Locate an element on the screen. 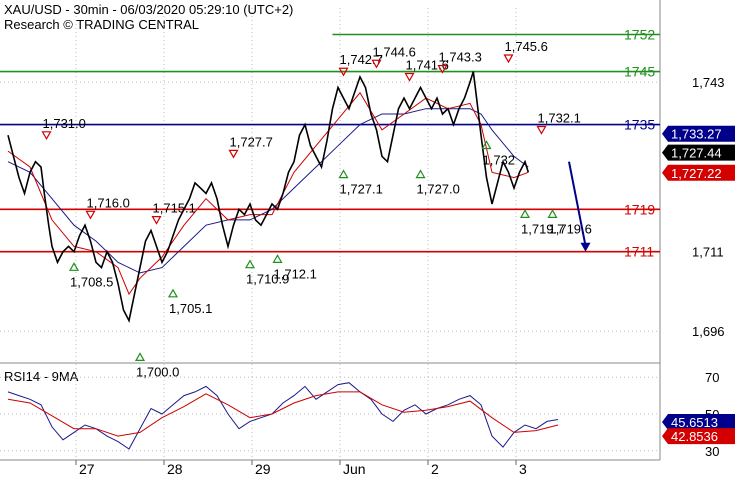 This screenshot has height=480, width=735. swing-high-label: 1,727.7 is located at coordinates (251, 141).